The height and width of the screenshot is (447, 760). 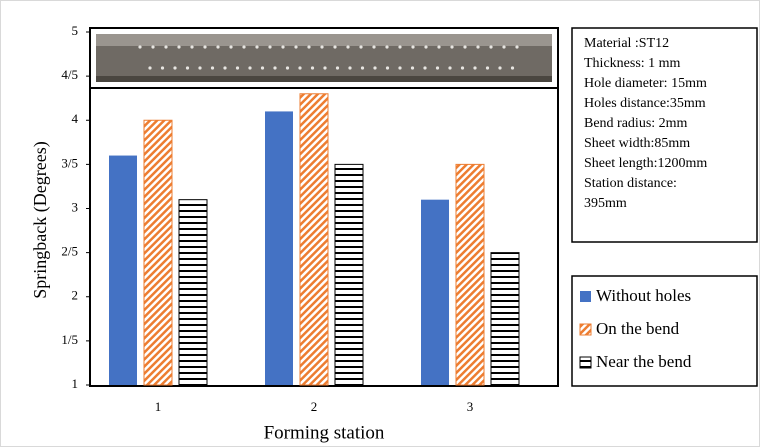 What do you see at coordinates (643, 295) in the screenshot?
I see `legend-label: Without holes` at bounding box center [643, 295].